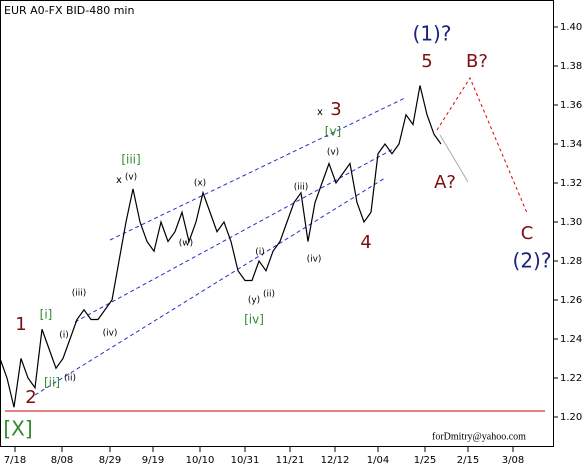 This screenshot has width=587, height=466. What do you see at coordinates (46, 315) in the screenshot?
I see `wave-label: [i]` at bounding box center [46, 315].